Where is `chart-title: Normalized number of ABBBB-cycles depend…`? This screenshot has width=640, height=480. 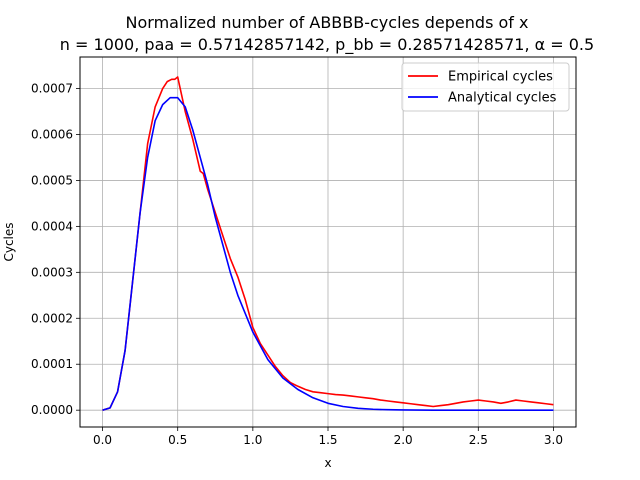 chart-title: Normalized number of ABBBB-cycles depend… is located at coordinates (327, 22).